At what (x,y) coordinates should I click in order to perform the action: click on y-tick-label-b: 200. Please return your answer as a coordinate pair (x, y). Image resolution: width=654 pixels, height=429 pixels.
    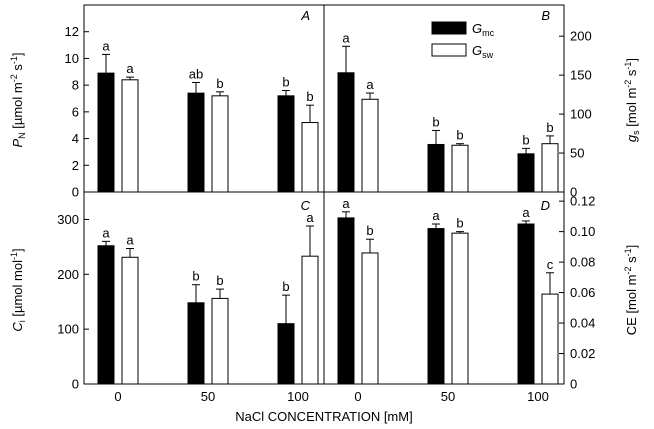
    Looking at the image, I should click on (581, 36).